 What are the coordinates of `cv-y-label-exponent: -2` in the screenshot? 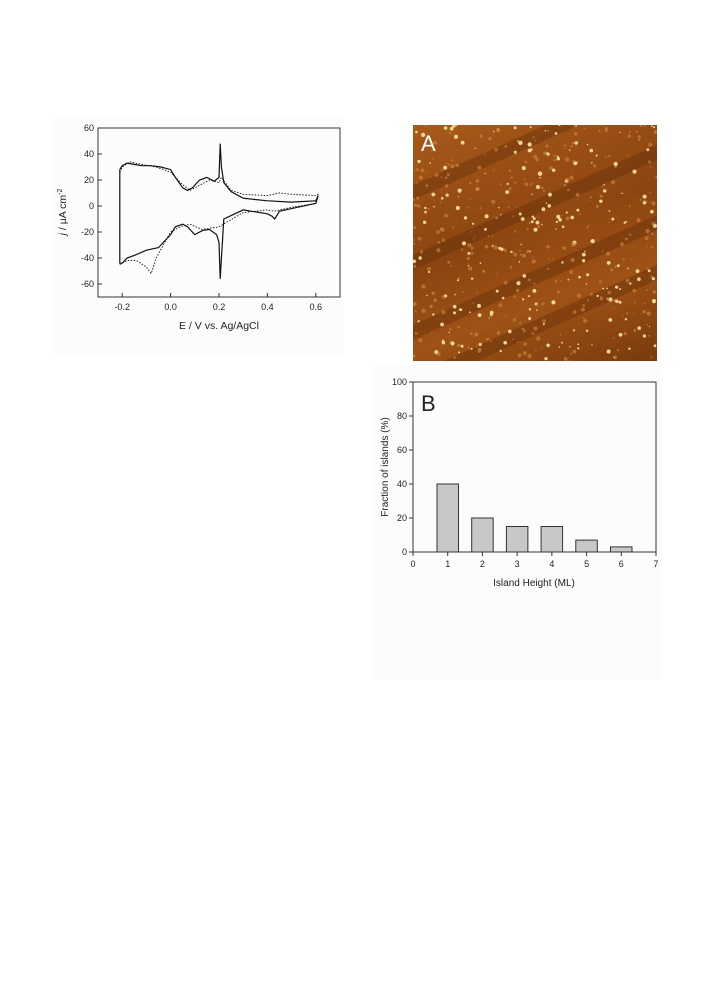 It's located at (60, 192).